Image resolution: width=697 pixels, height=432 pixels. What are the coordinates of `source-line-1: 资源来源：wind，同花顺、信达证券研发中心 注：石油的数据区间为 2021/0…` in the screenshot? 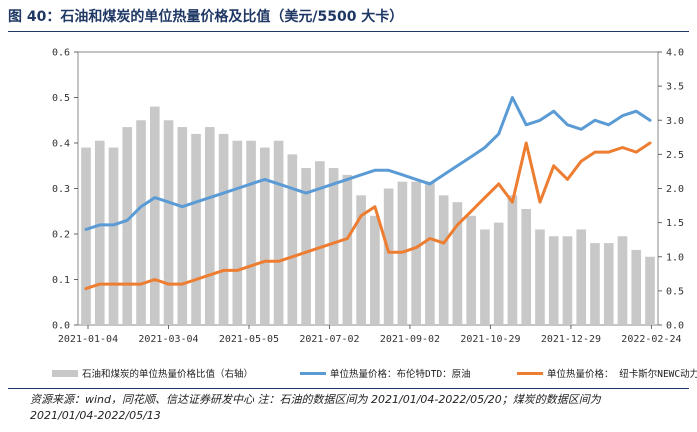 It's located at (315, 399).